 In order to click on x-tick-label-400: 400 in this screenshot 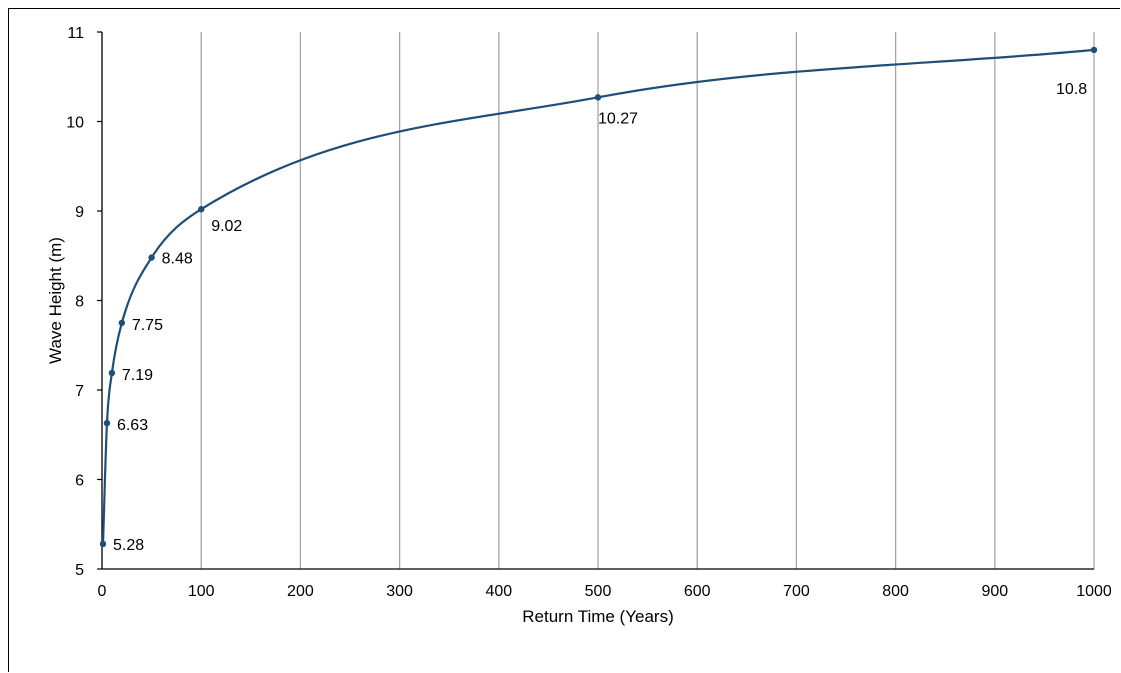, I will do `click(498, 591)`.